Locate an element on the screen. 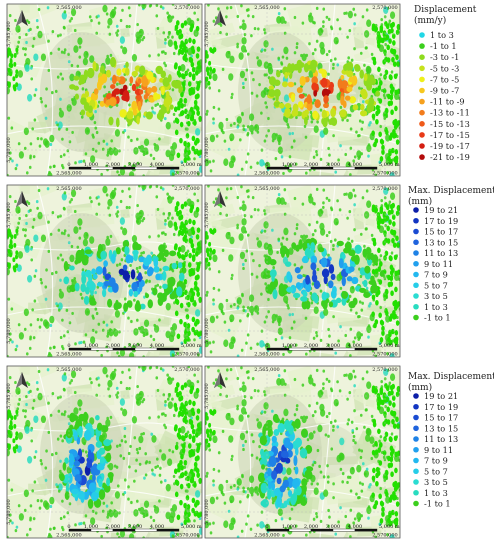  north-arrow-shade is located at coordinates (19, 199).